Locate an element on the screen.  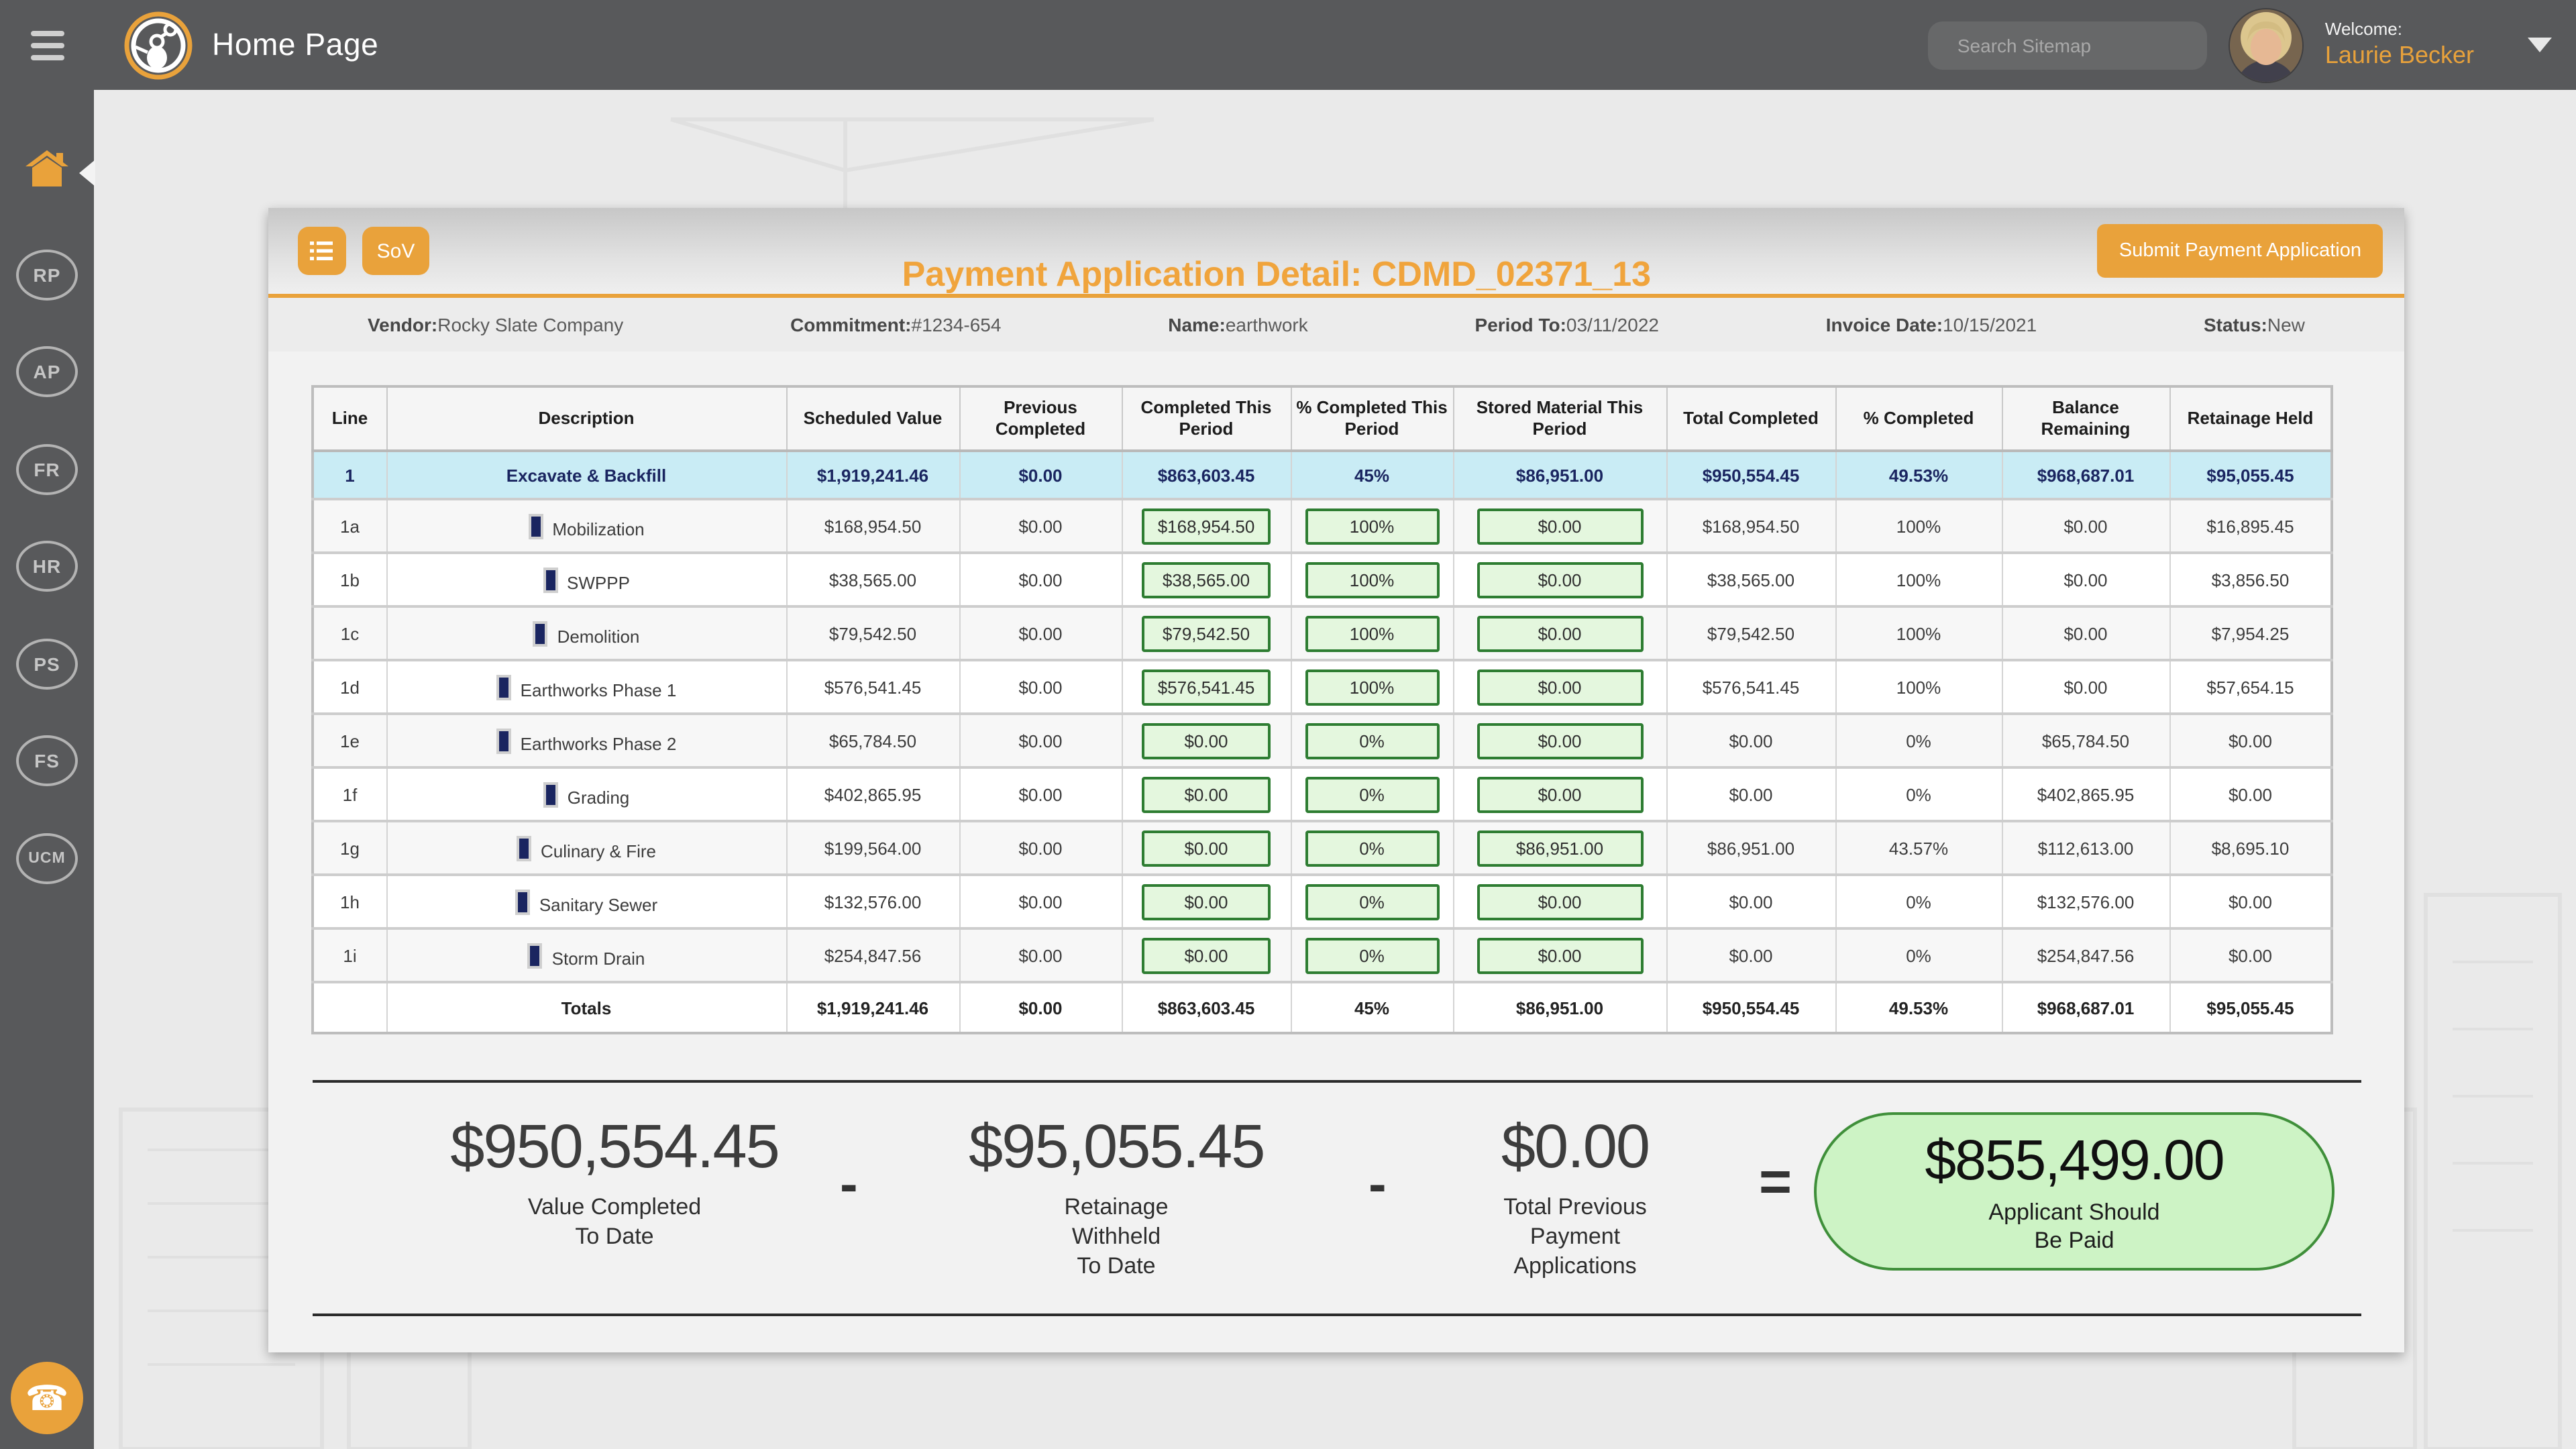
user-avatar is located at coordinates (2266, 45).